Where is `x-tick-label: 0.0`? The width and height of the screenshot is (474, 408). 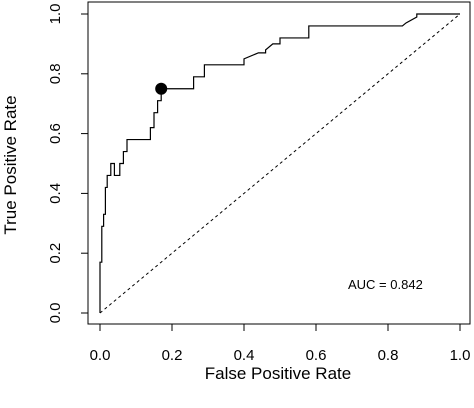
x-tick-label: 0.0 is located at coordinates (100, 355).